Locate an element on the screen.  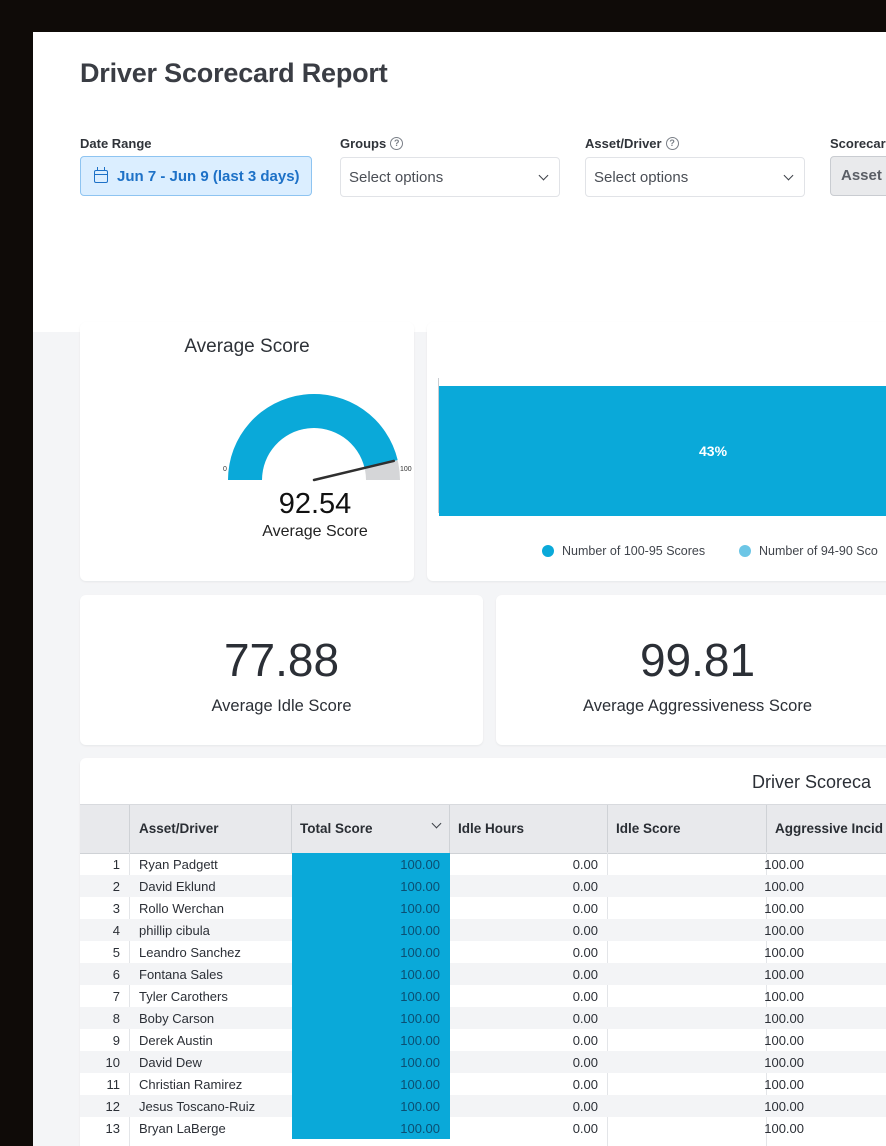
table-row: 8 Boby Carson 100.00 0.00 100.00 is located at coordinates (483, 1018).